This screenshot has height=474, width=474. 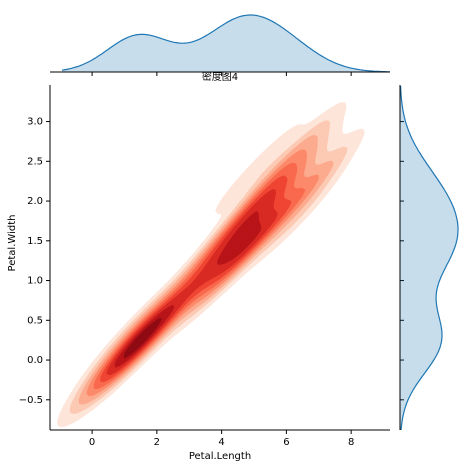 What do you see at coordinates (221, 442) in the screenshot?
I see `x-tick-label: 4` at bounding box center [221, 442].